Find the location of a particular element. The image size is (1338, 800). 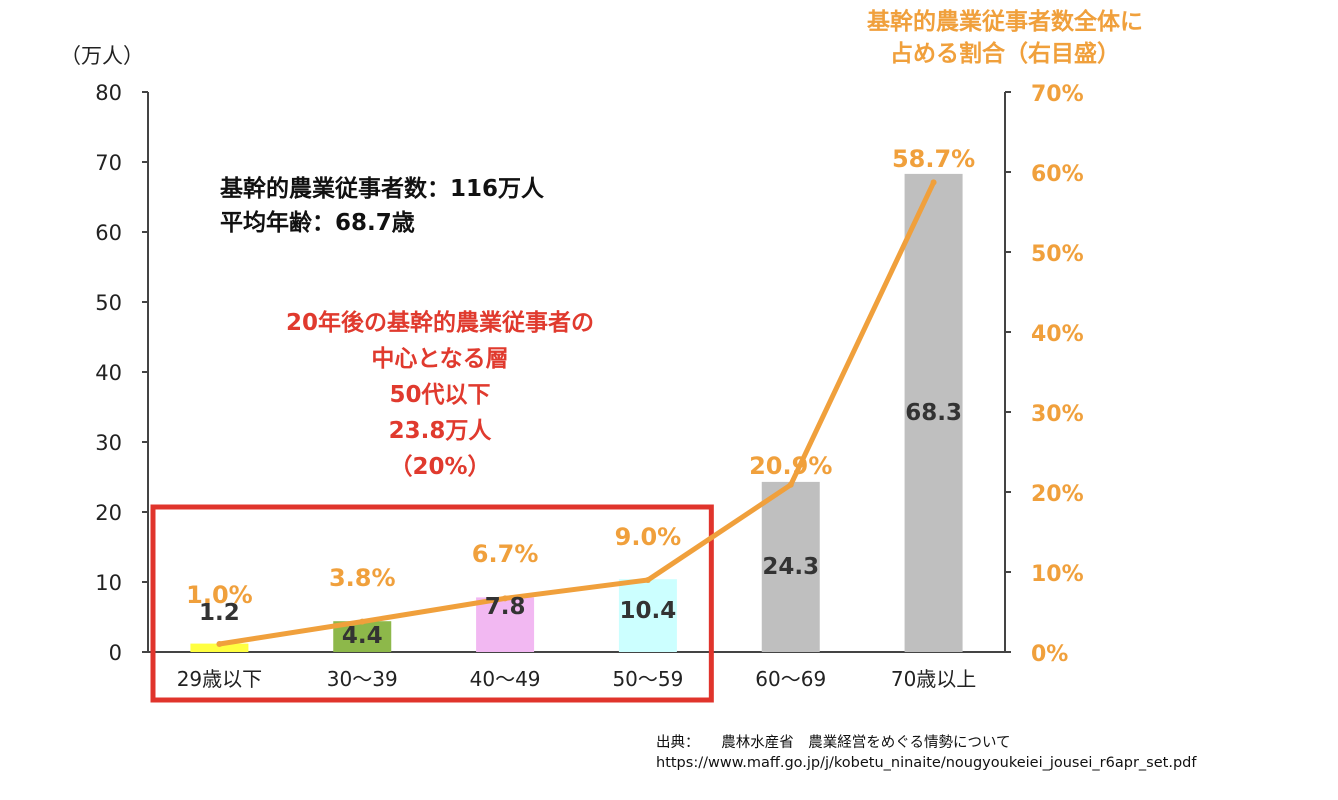

bar-value-label: 10.4 is located at coordinates (648, 611).